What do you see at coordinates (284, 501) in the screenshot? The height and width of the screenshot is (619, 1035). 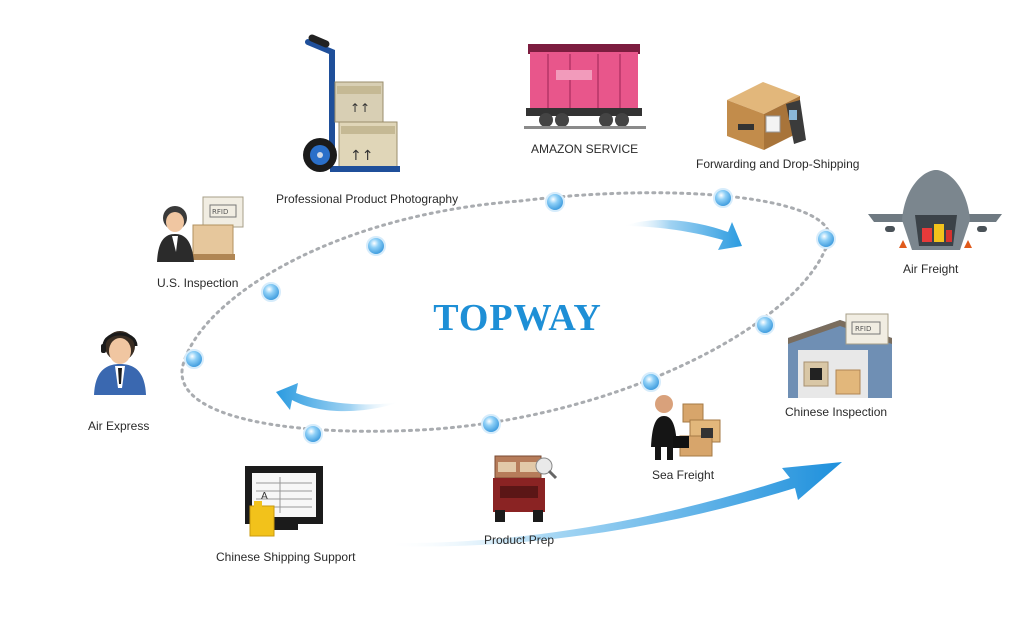 I see `monitor-document-icon: A` at bounding box center [284, 501].